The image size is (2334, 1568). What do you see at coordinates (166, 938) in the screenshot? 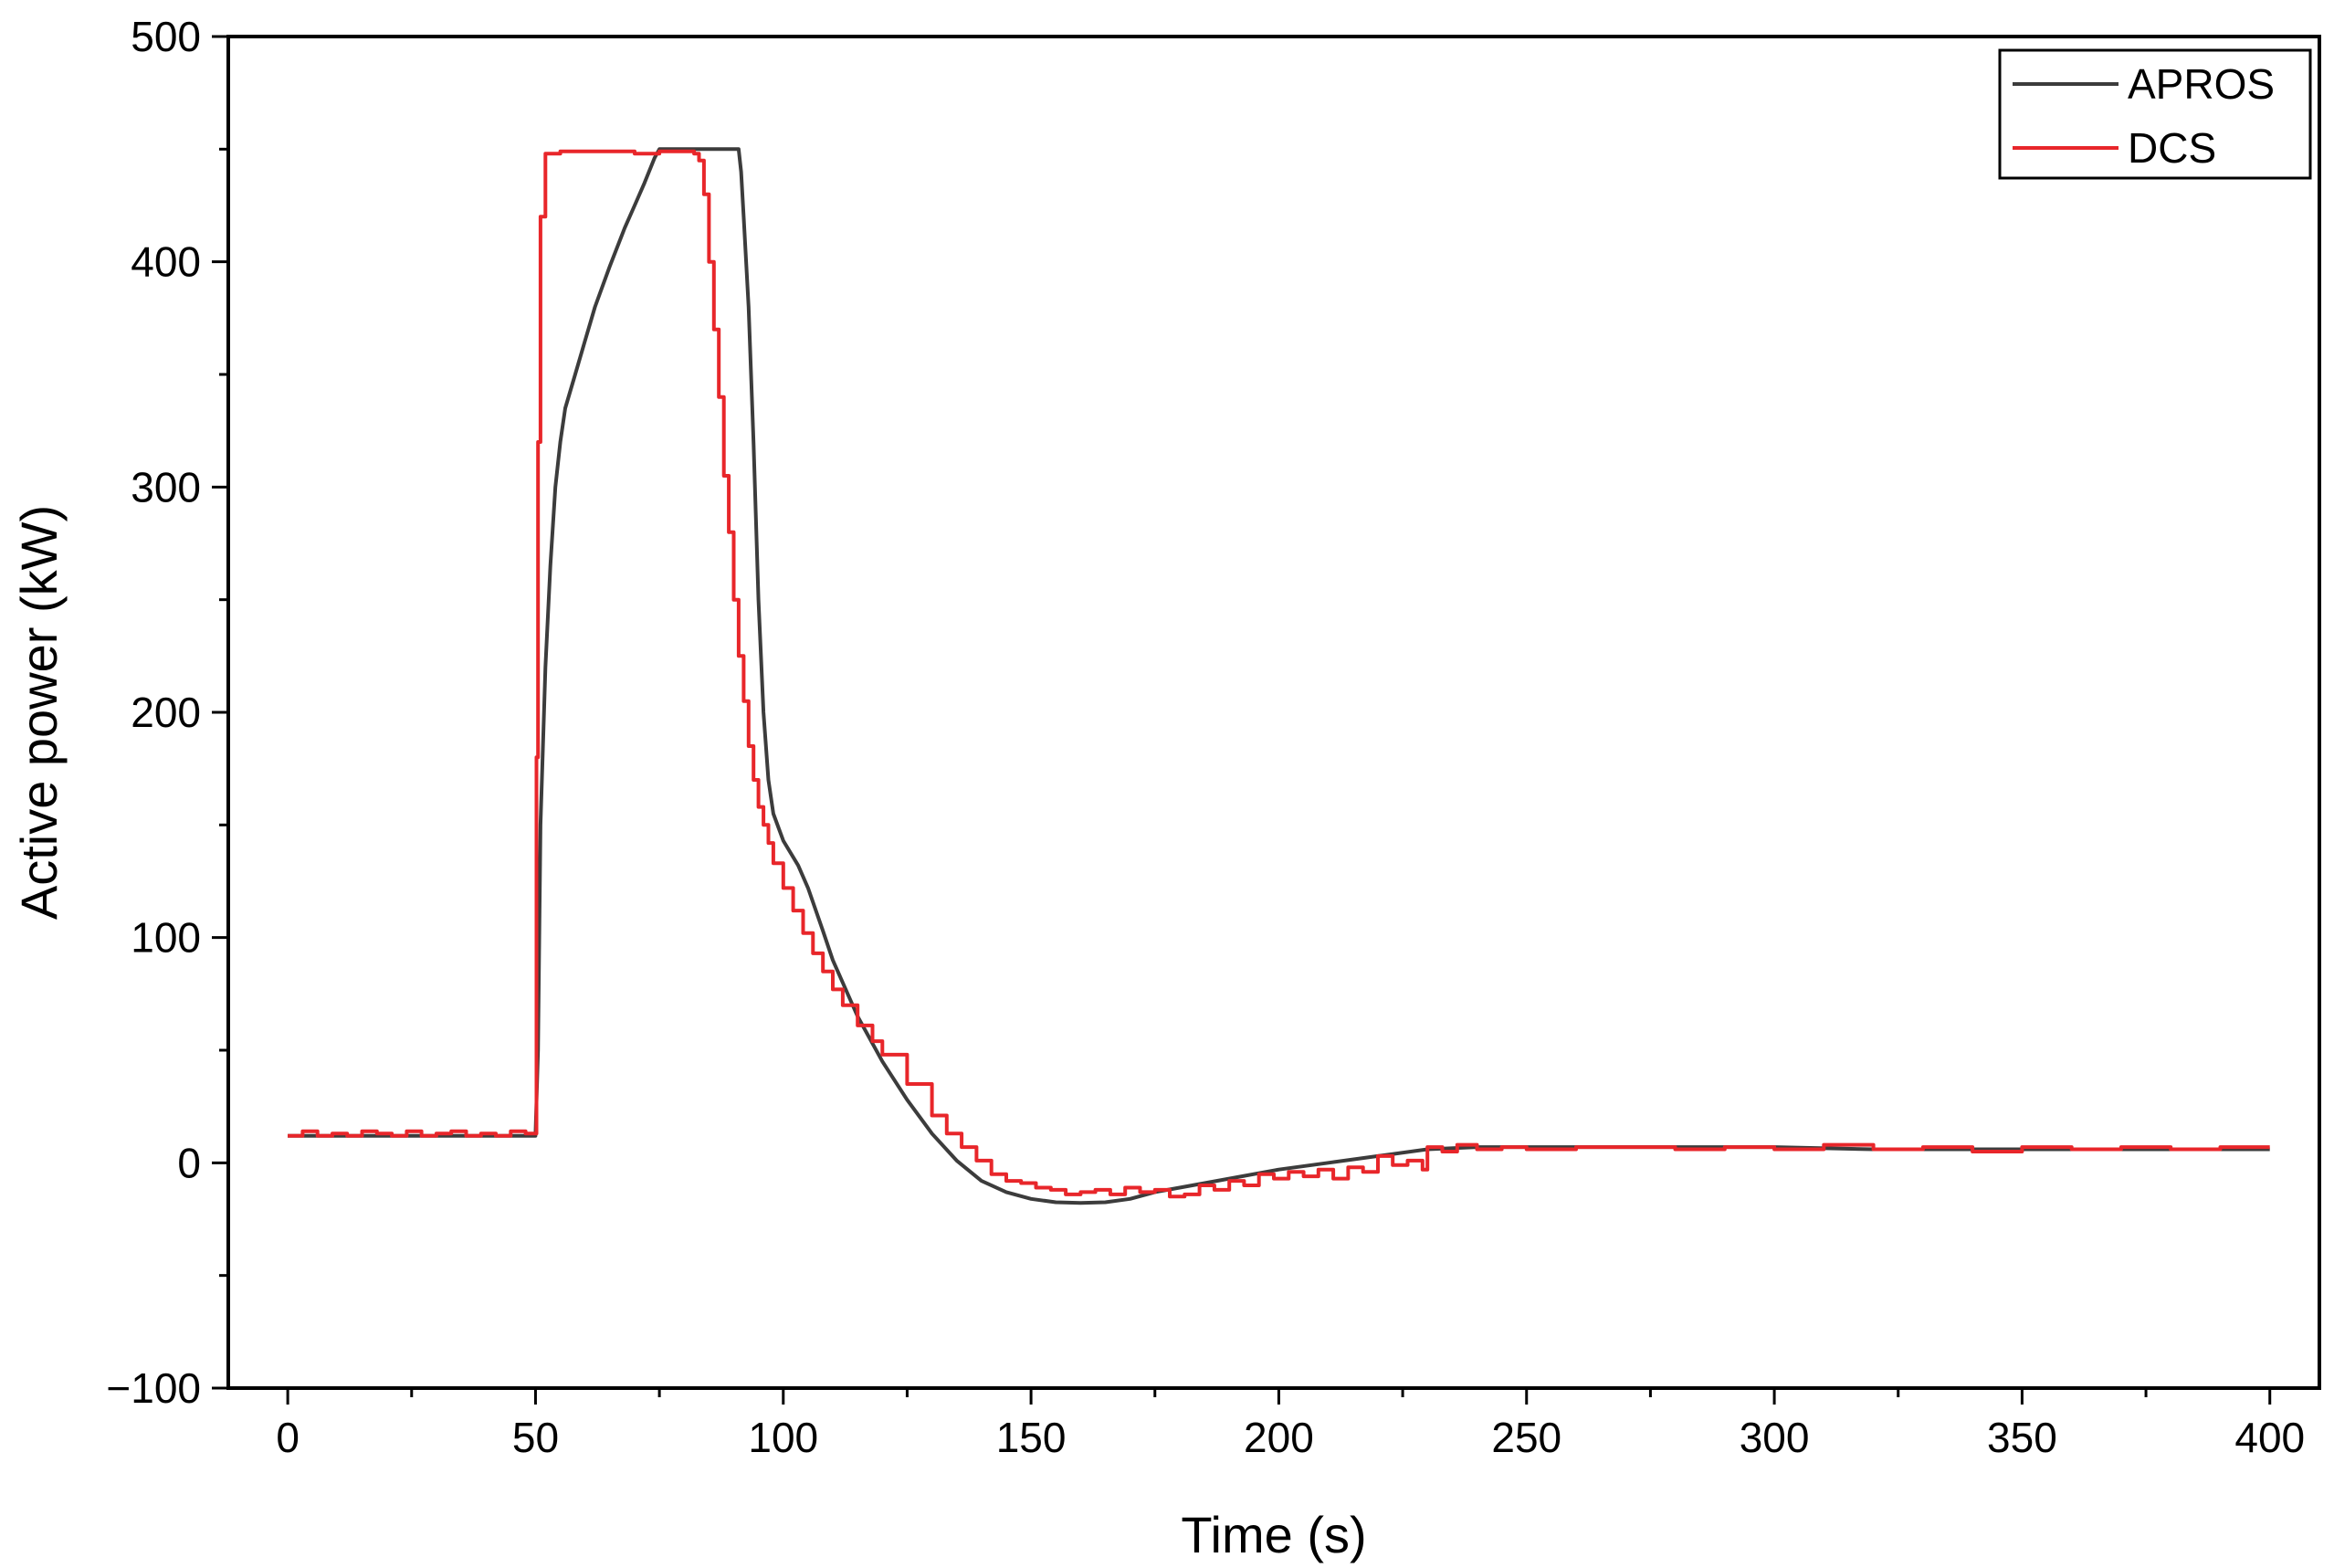
I see `y-tick-label: 100` at bounding box center [166, 938].